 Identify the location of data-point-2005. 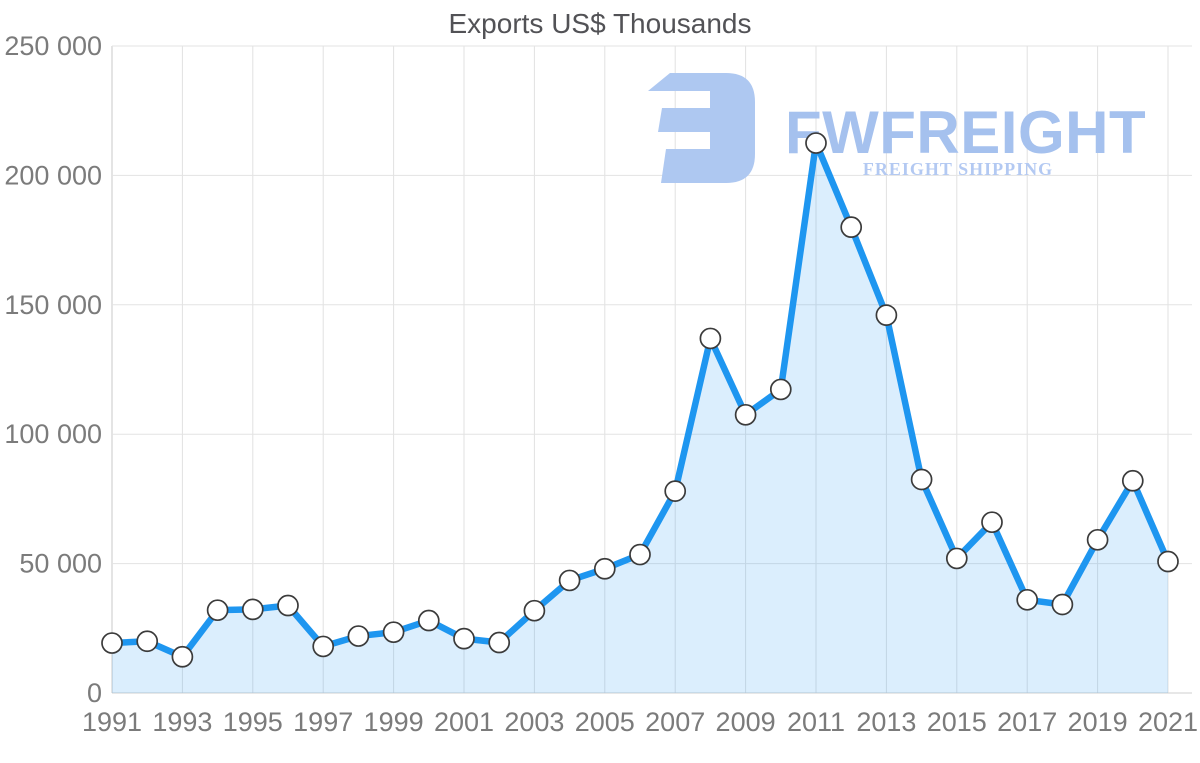
(604, 568).